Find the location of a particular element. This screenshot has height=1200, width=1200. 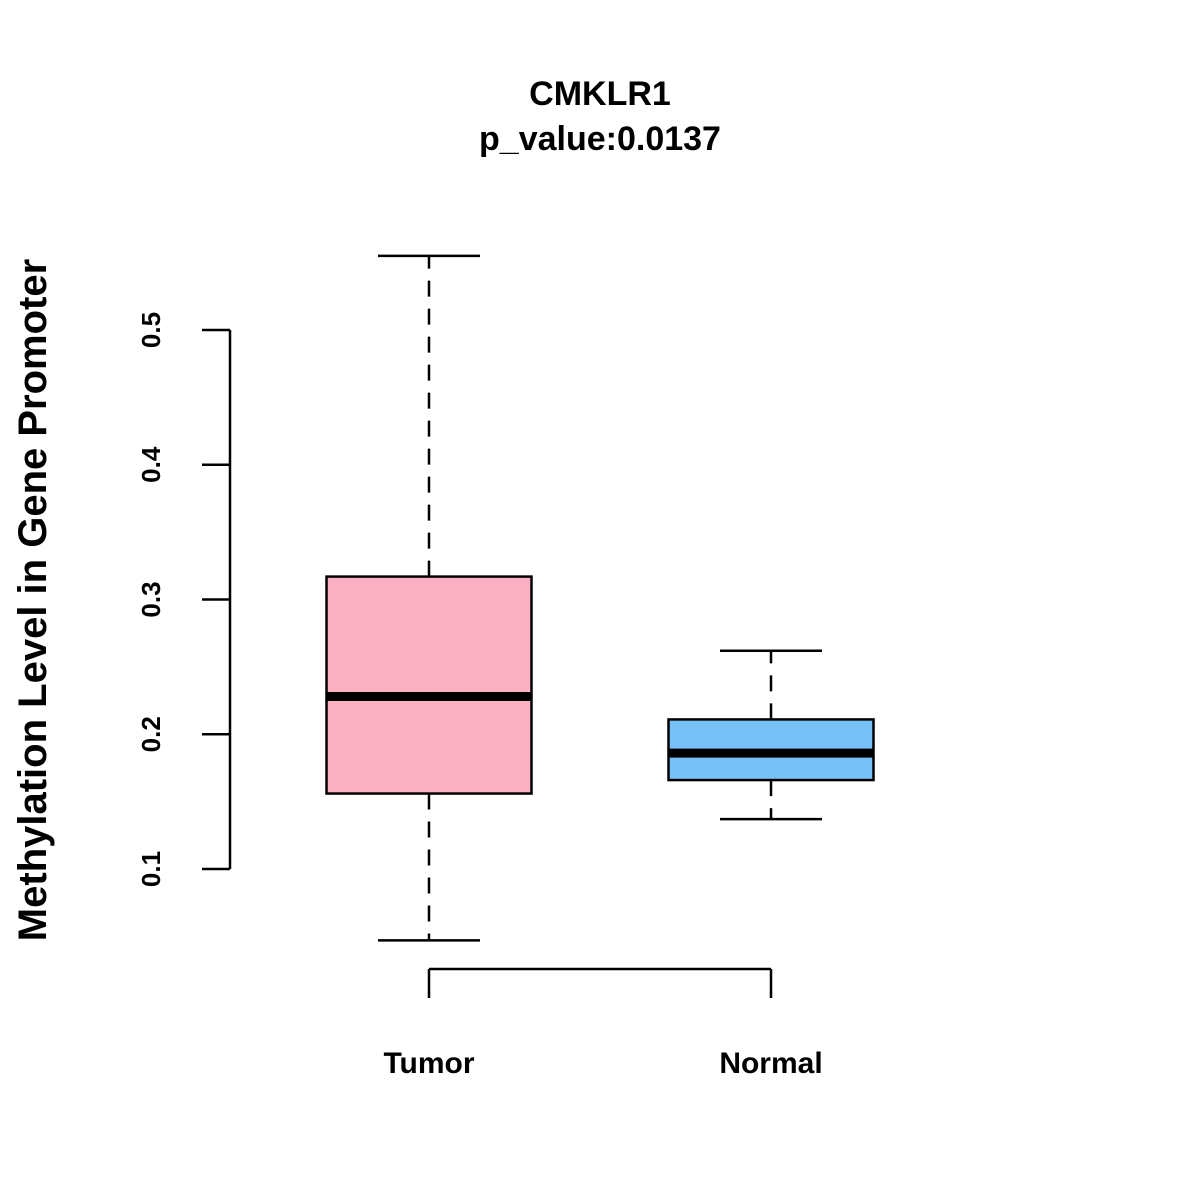

chart-subtitle: p_value:0.0137 is located at coordinates (600, 139).